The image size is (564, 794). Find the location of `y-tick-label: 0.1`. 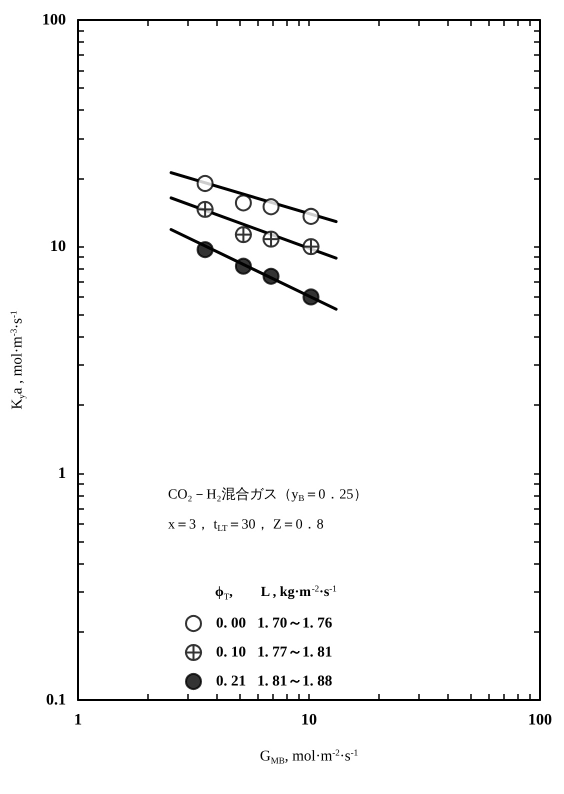

y-tick-label: 0.1 is located at coordinates (56, 700).